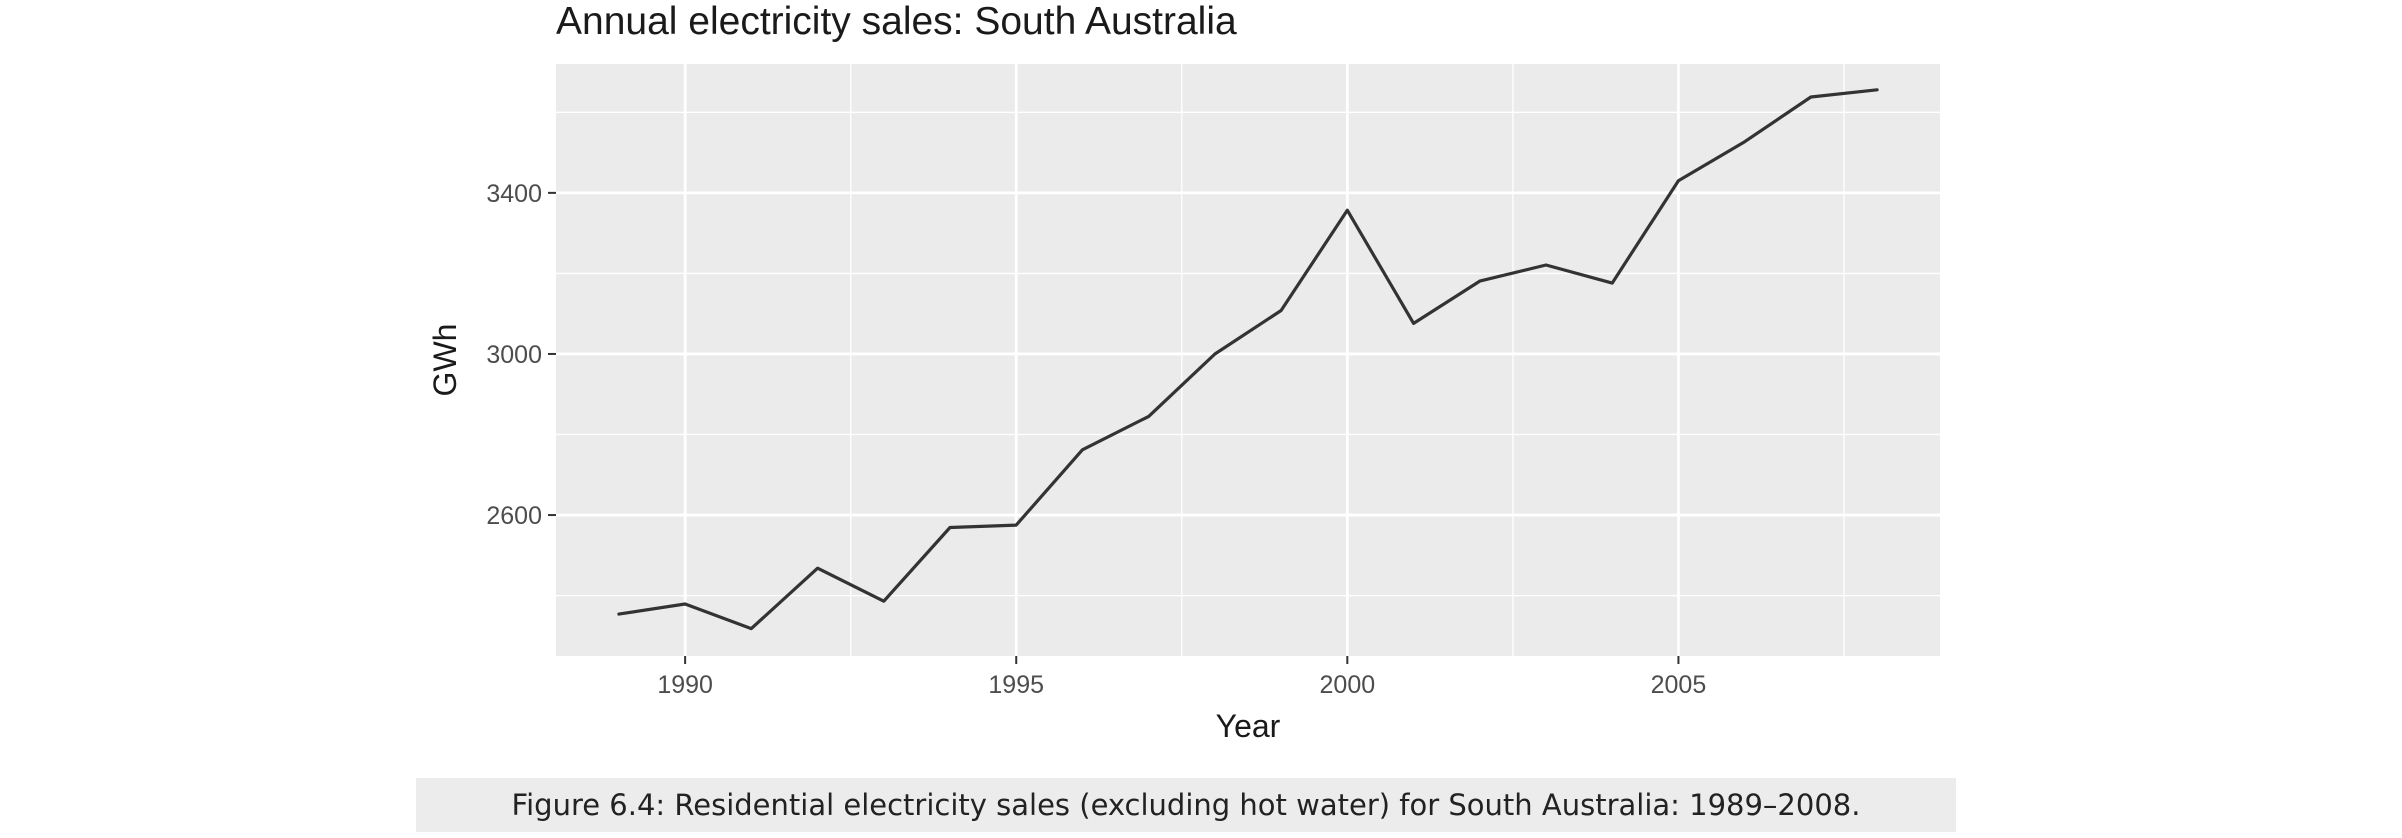  I want to click on y-tick-label: 3400, so click(514, 194).